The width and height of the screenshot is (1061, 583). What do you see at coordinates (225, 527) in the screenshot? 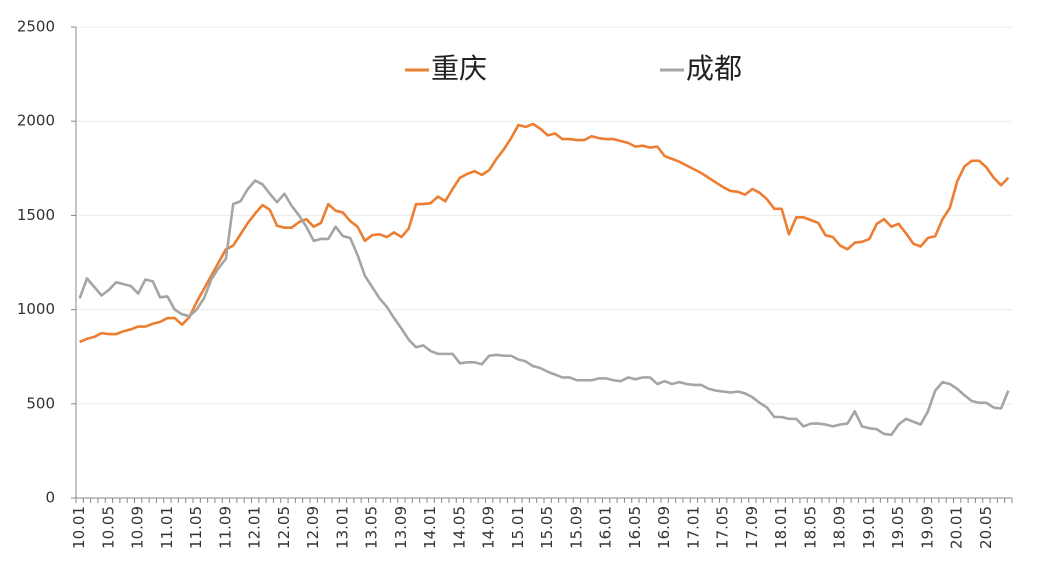
I see `x-tick-label: 11.09` at bounding box center [225, 527].